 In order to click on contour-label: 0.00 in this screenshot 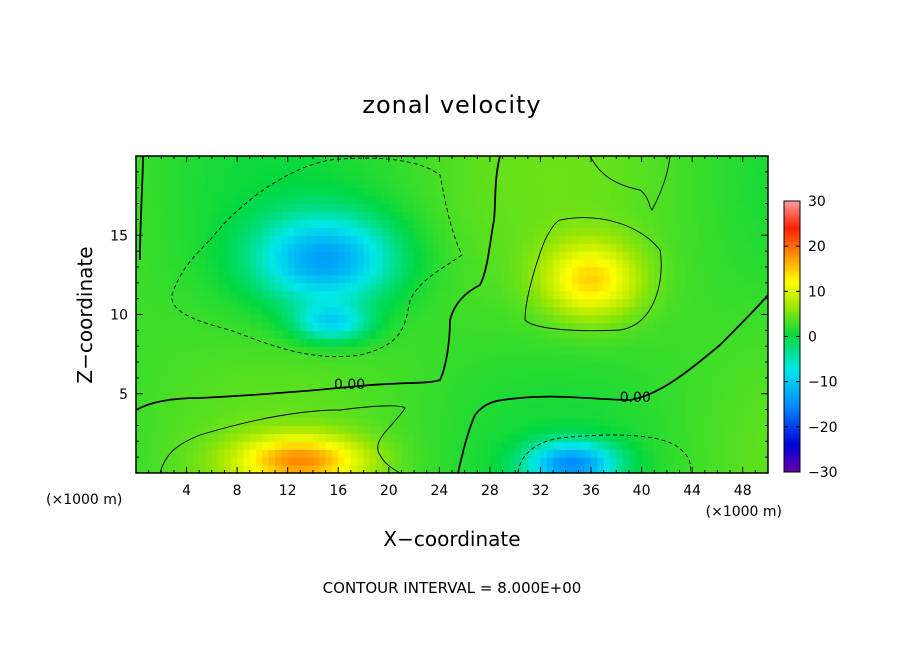, I will do `click(349, 385)`.